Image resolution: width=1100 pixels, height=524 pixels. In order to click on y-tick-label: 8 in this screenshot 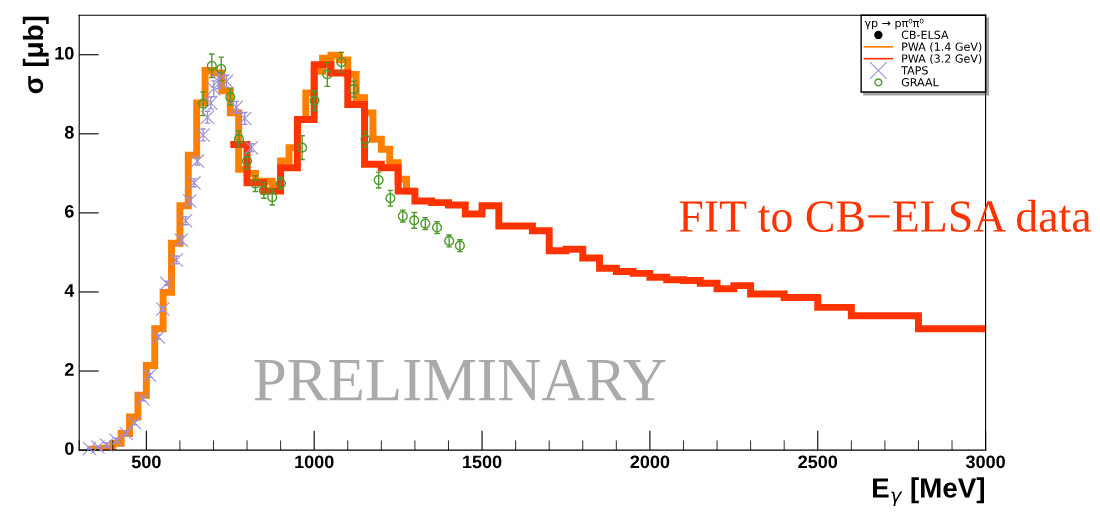, I will do `click(69, 132)`.